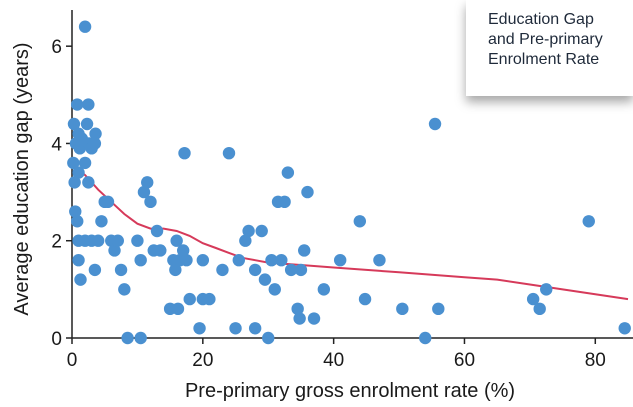  I want to click on x-tick-label: 20, so click(202, 360).